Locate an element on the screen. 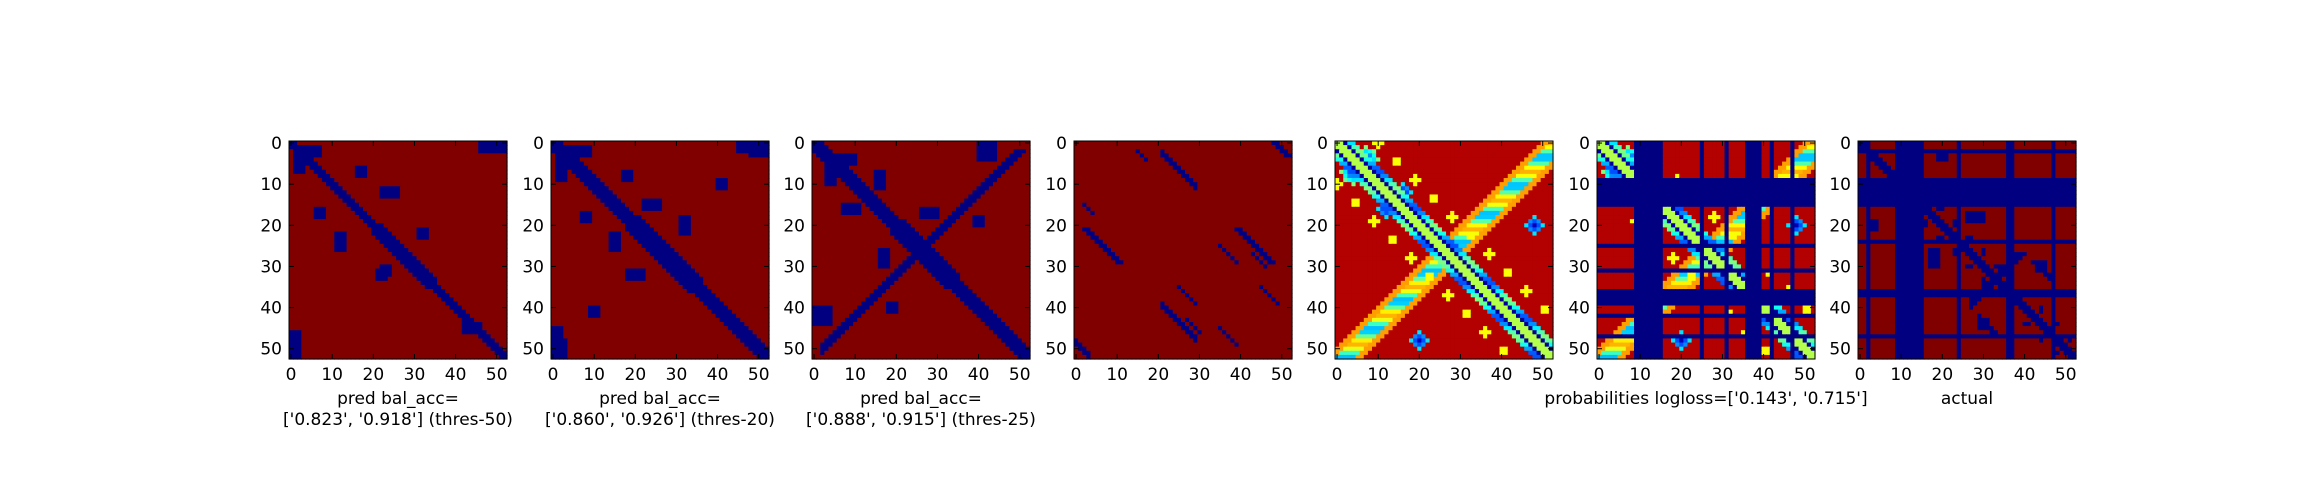  x-tick-label: 30 is located at coordinates (415, 375).